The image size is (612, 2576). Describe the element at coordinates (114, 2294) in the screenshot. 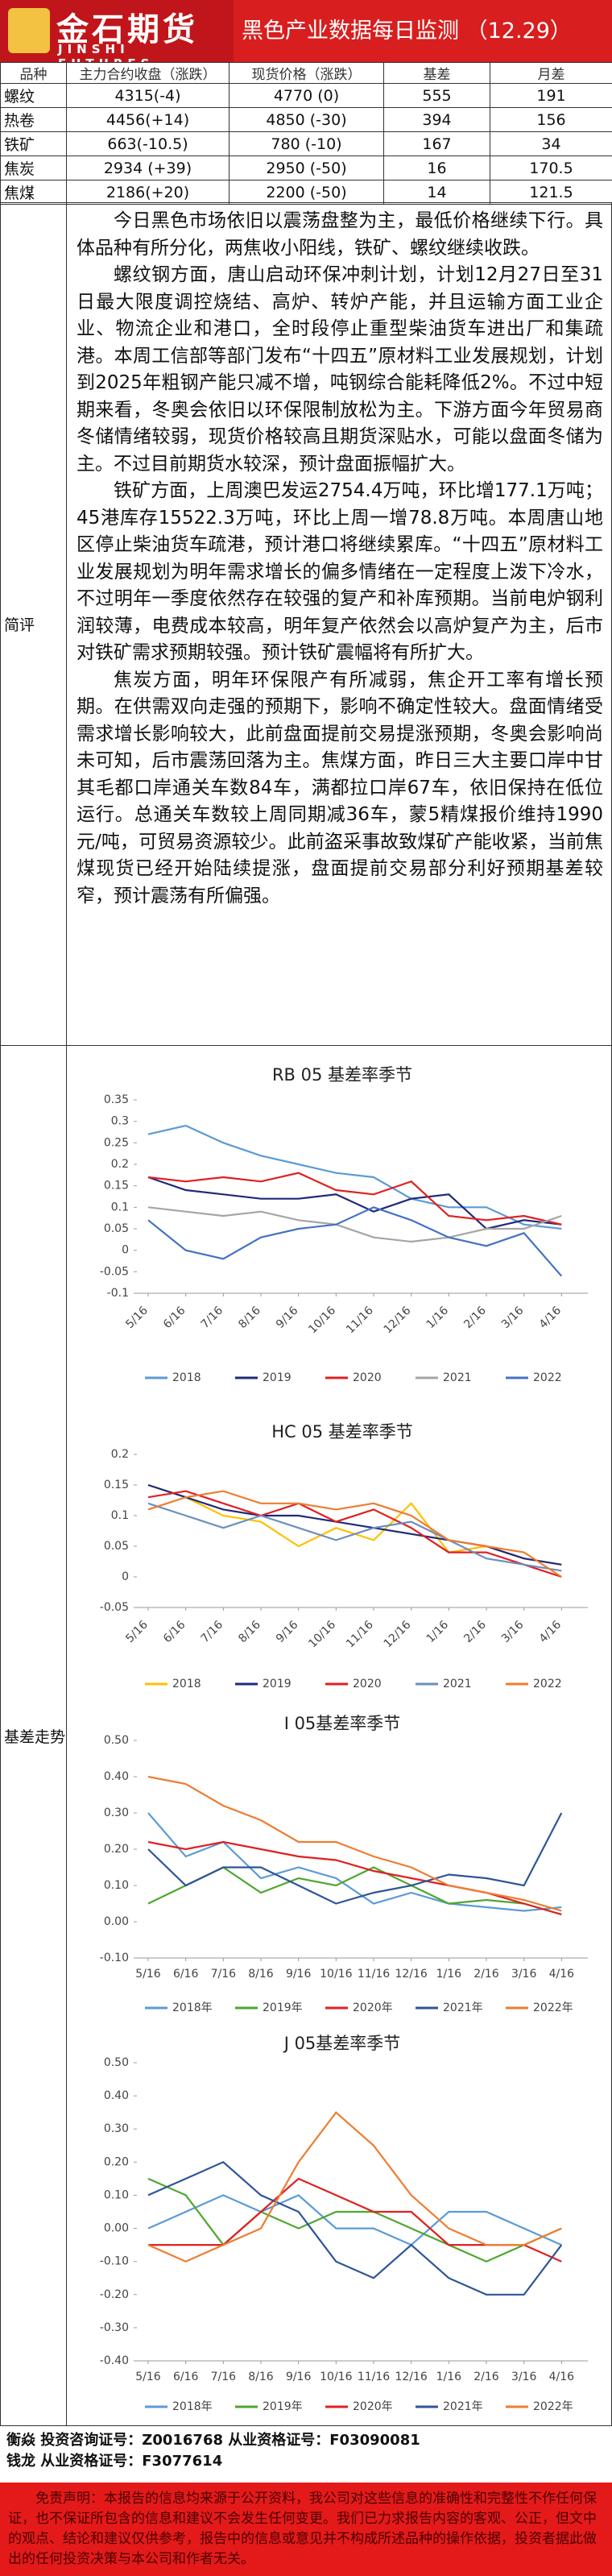

I see `y-tick-label: -0.20` at that location.